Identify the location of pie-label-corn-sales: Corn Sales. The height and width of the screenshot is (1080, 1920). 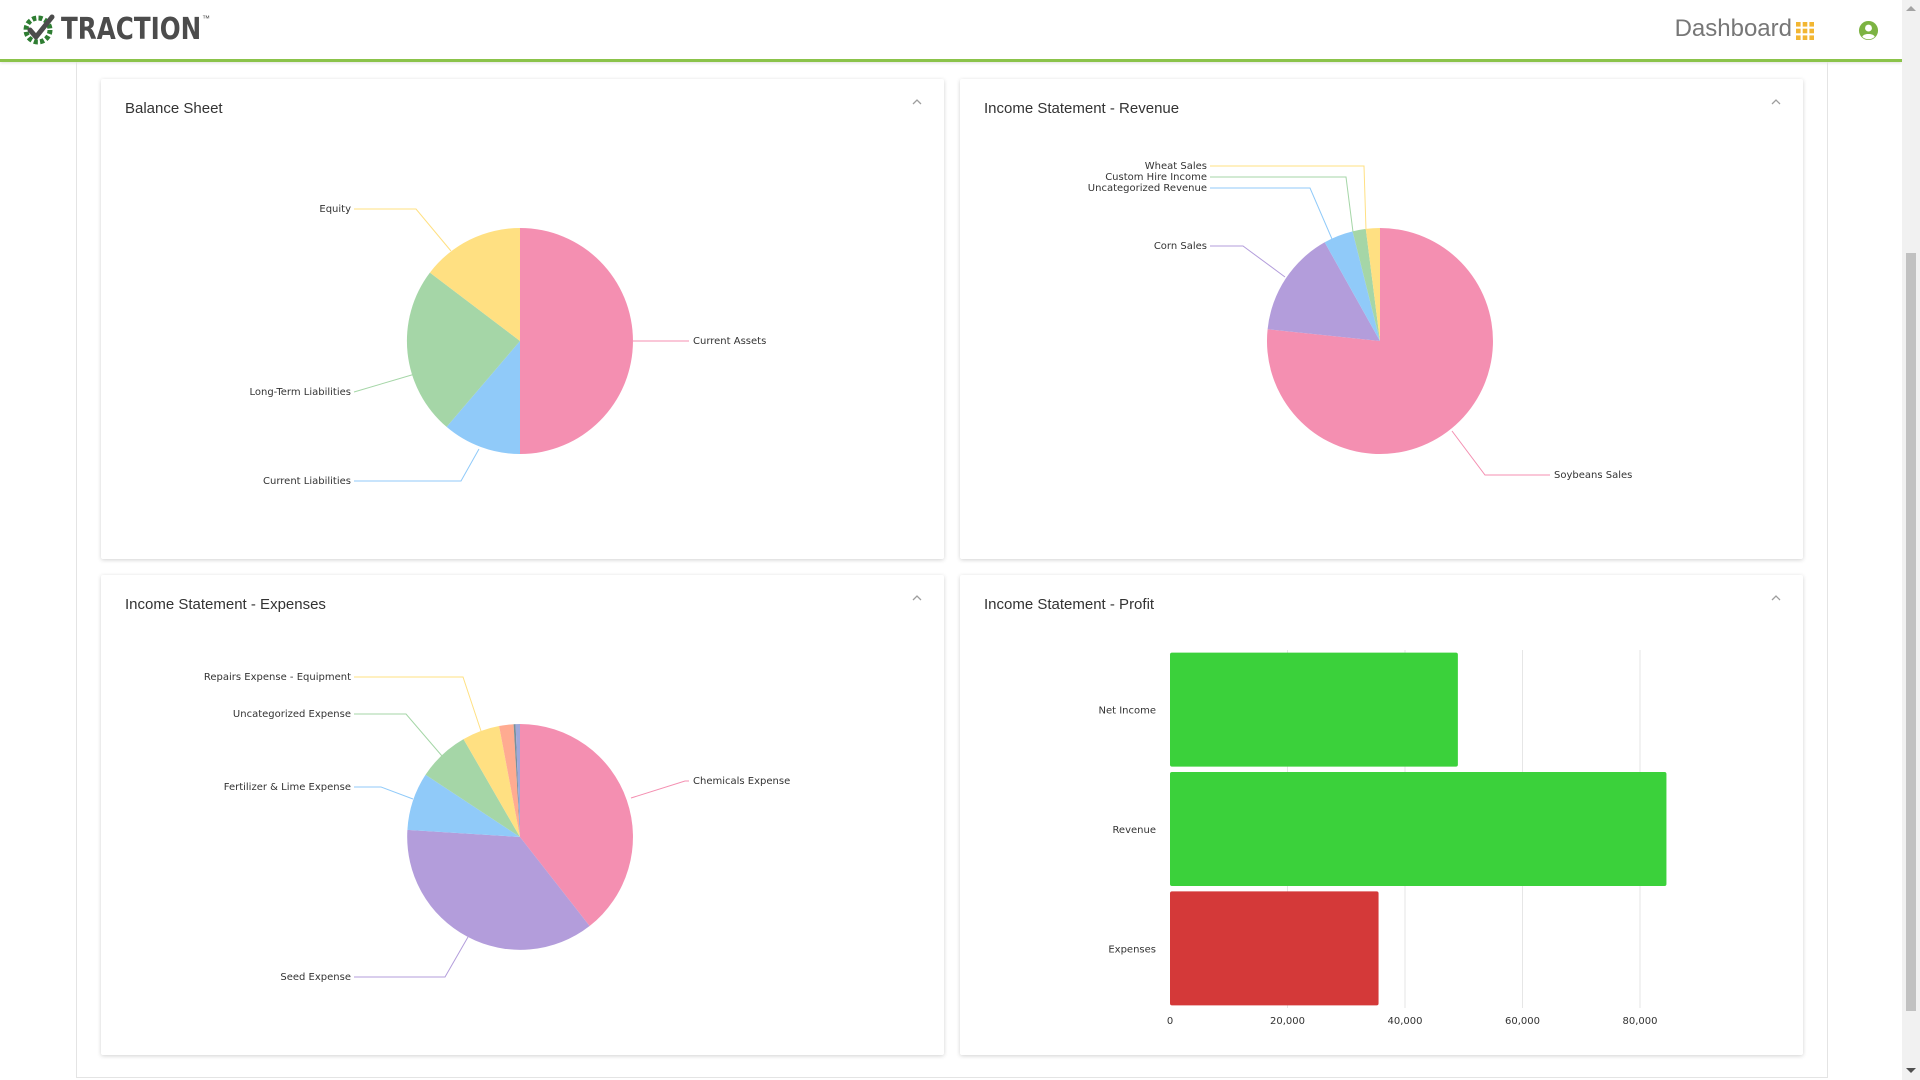
(1180, 246).